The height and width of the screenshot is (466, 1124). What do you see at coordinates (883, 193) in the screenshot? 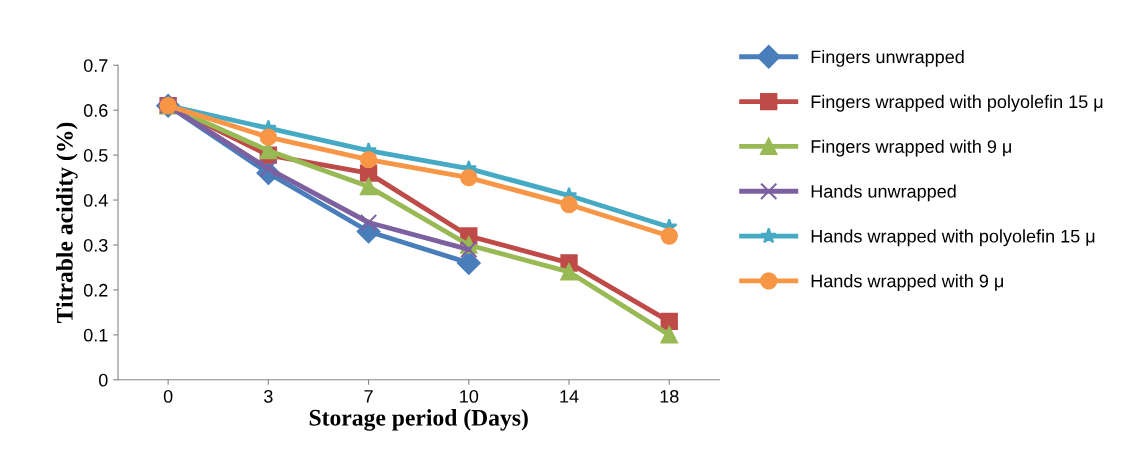
I see `legend-label: Hands unwrapped` at bounding box center [883, 193].